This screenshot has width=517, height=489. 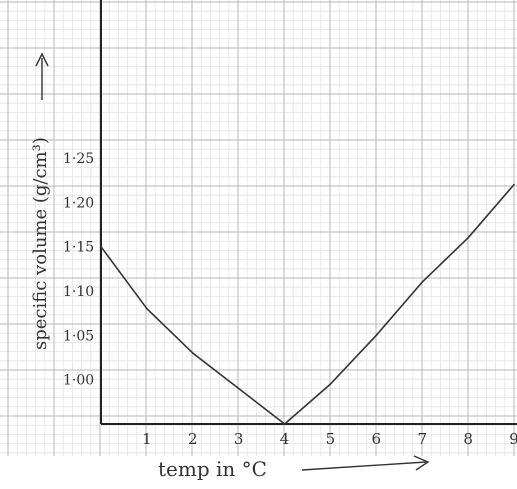 I want to click on y-tick-labels: 1·00 1·05 1·10 1·15 1·20 1·25, so click(x=78, y=270).